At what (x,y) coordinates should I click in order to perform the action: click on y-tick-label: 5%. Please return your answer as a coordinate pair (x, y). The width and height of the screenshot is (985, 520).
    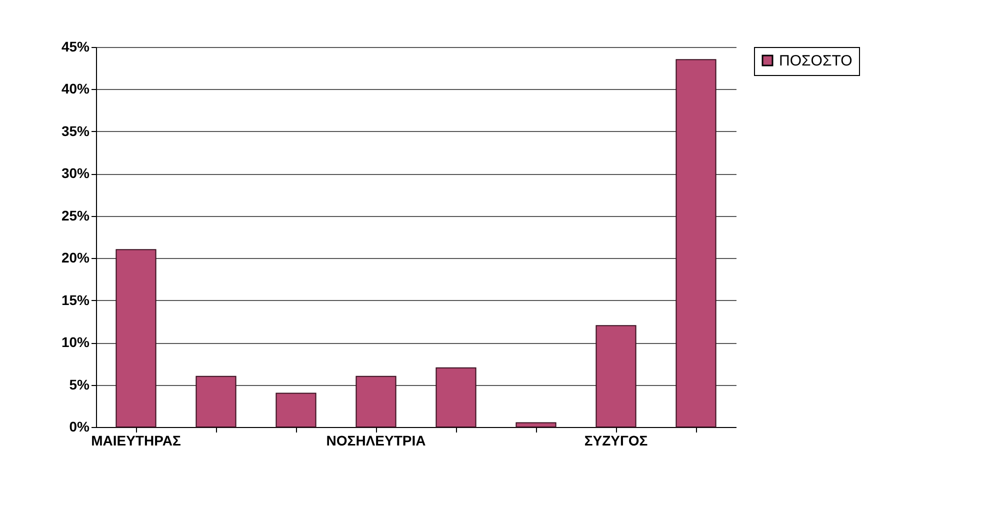
    Looking at the image, I should click on (79, 384).